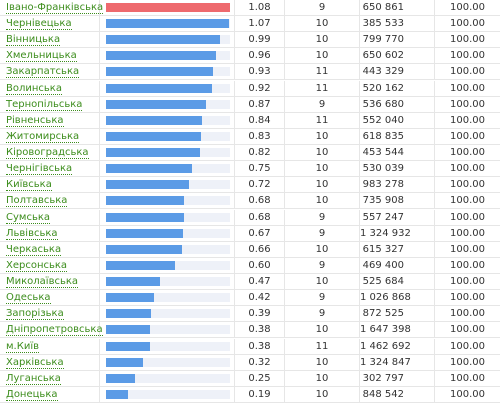 The image size is (500, 403). Describe the element at coordinates (39, 24) in the screenshot. I see `region-link: Чернівецька` at that location.